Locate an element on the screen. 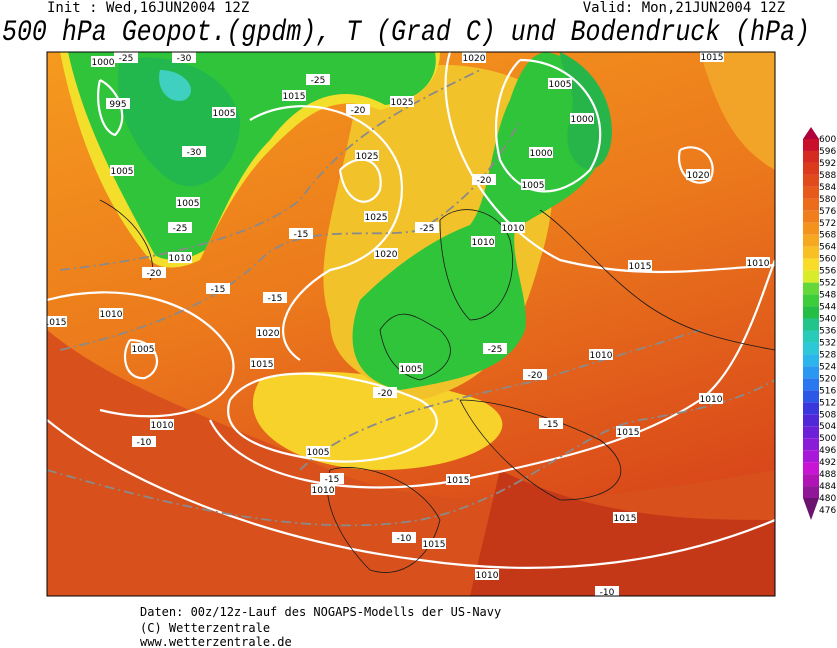  colorbar-label: 524 is located at coordinates (827, 367).